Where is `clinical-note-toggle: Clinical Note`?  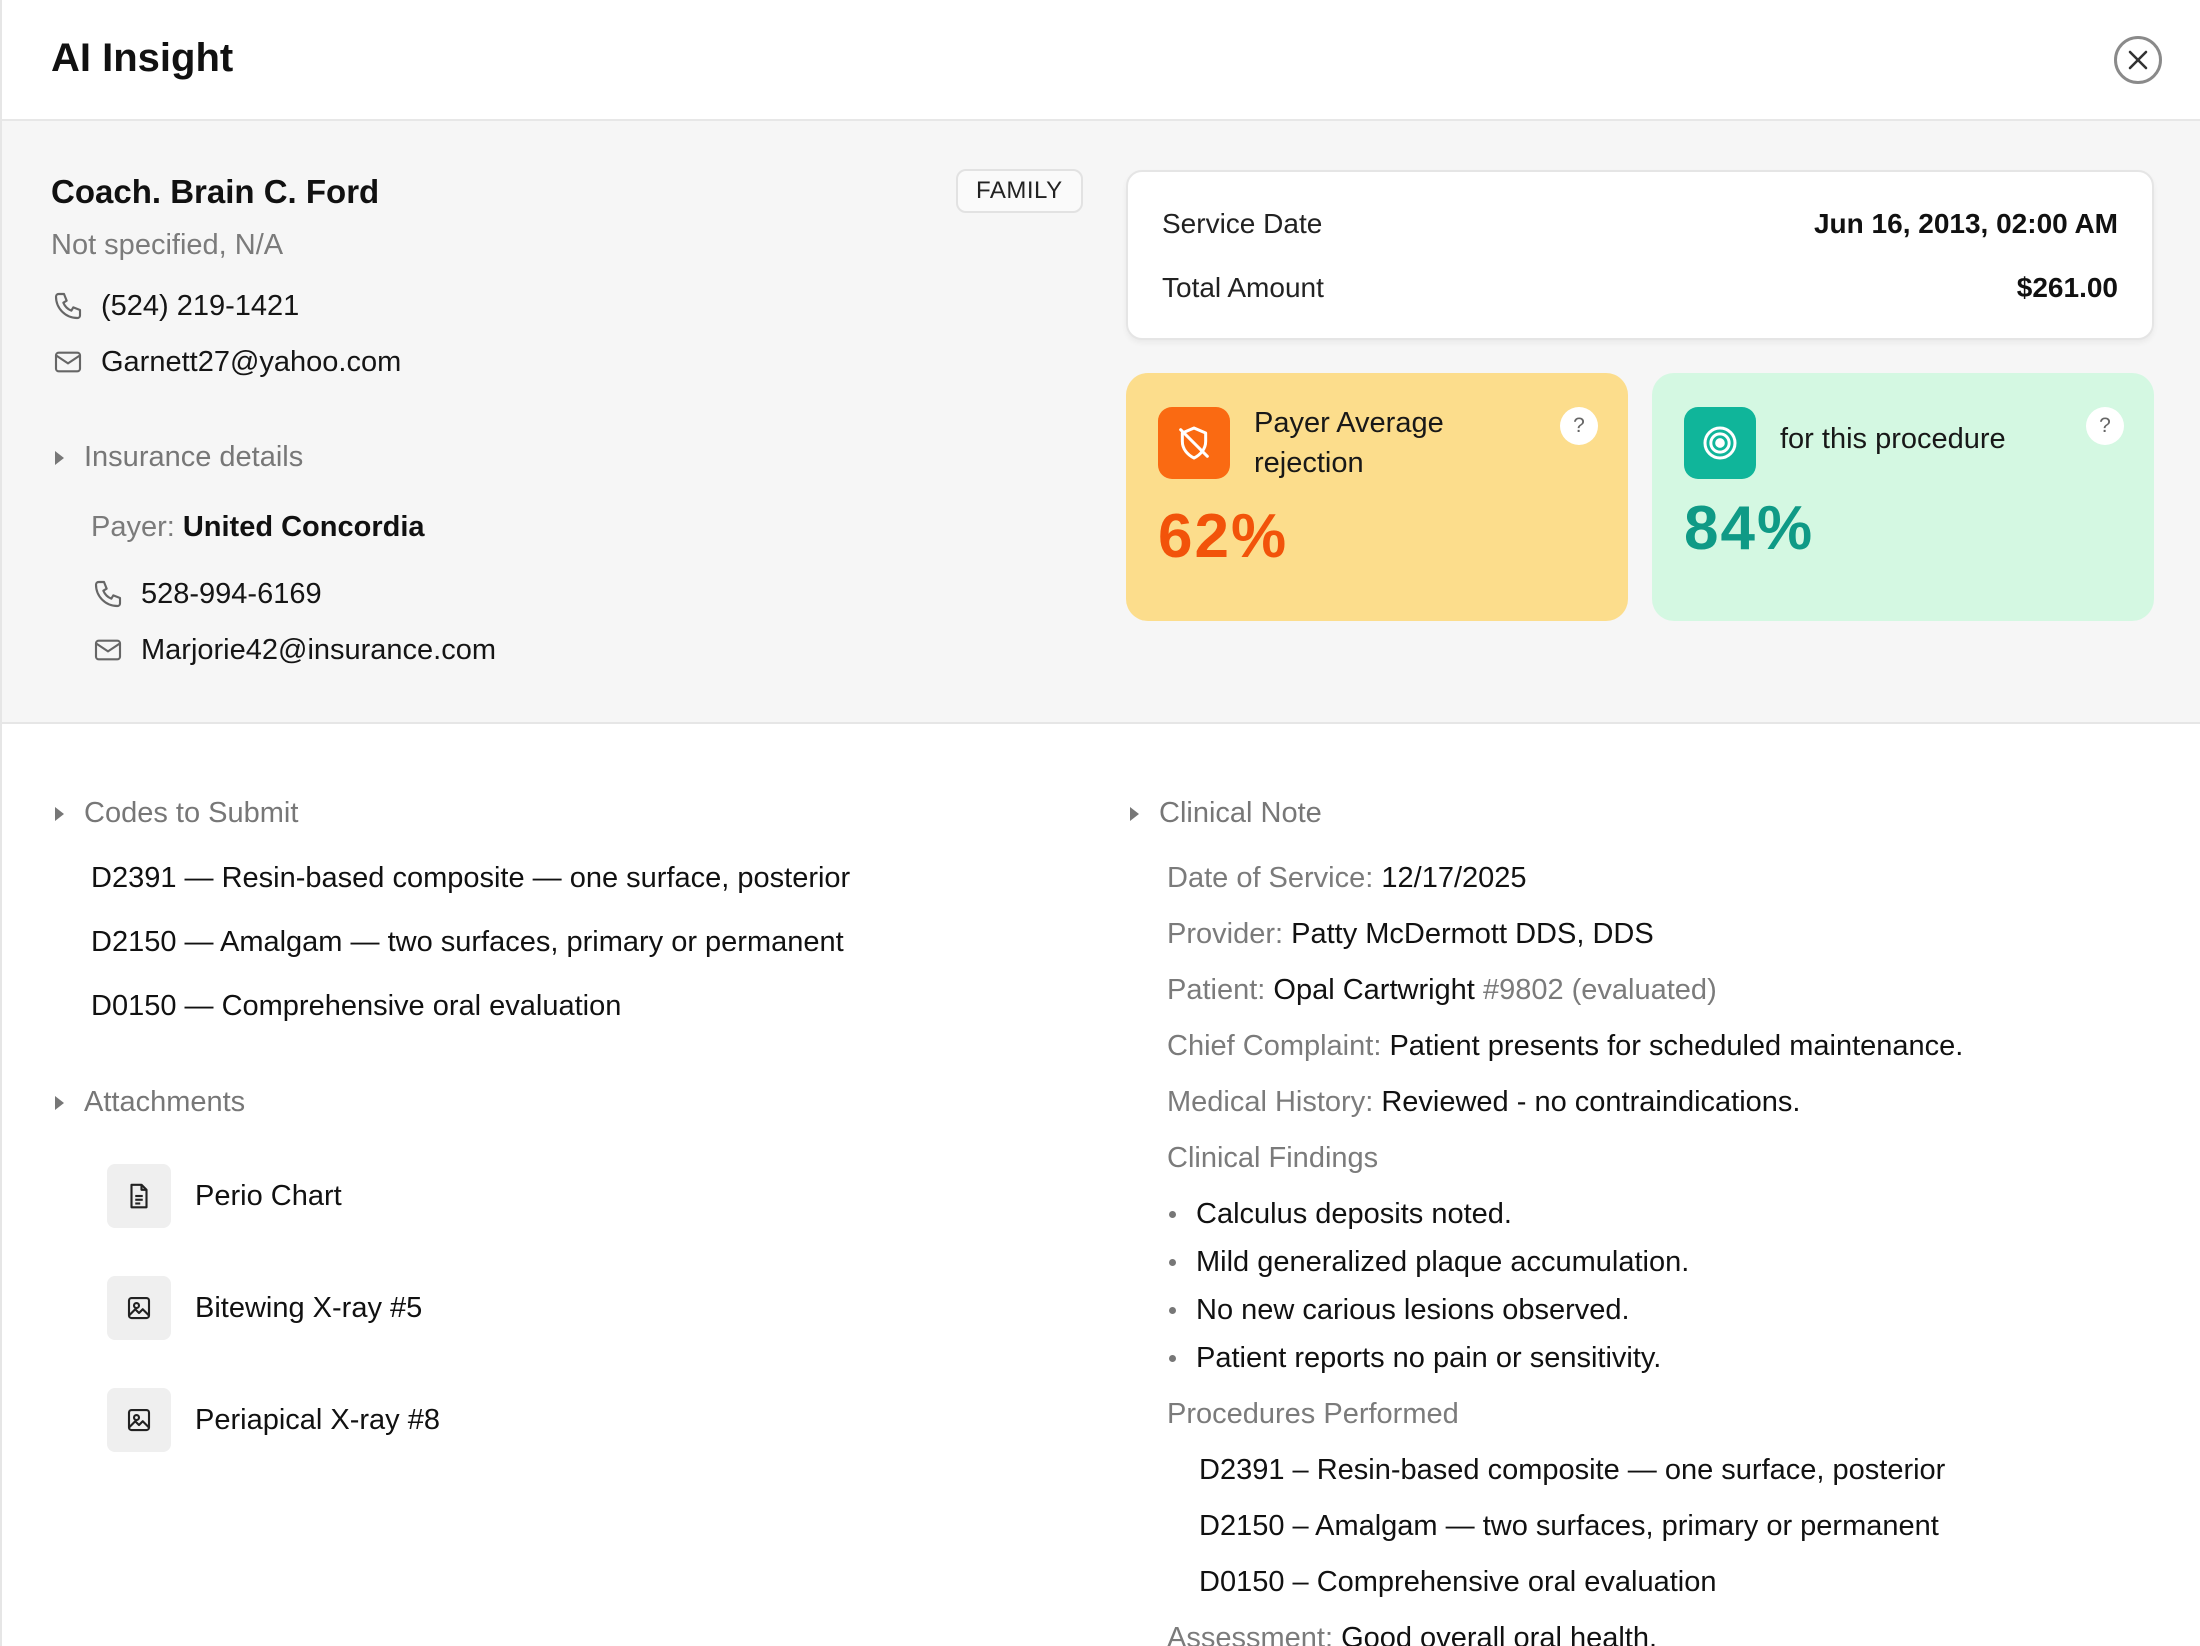 clinical-note-toggle: Clinical Note is located at coordinates (1224, 813).